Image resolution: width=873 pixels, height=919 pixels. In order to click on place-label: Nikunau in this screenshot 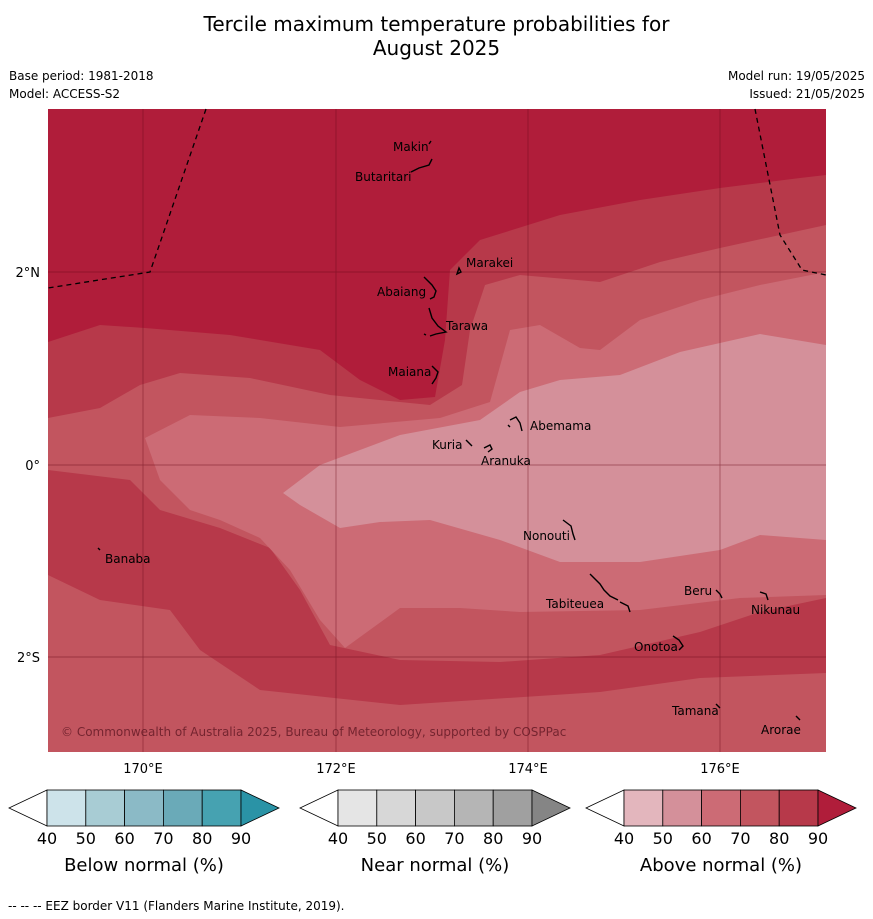, I will do `click(775, 610)`.